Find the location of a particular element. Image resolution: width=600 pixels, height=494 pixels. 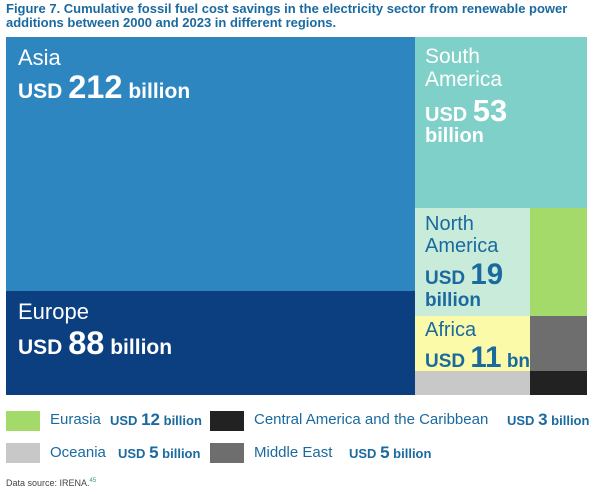

tile-europe-prefix: USD is located at coordinates (40, 347).